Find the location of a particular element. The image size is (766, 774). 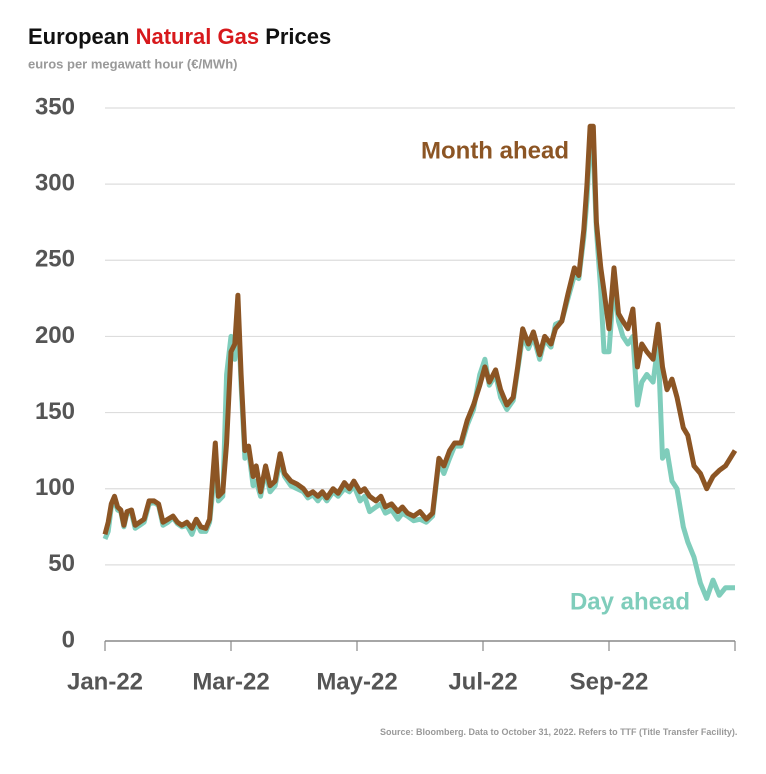

x-tick-label: Jan-22 is located at coordinates (105, 681).